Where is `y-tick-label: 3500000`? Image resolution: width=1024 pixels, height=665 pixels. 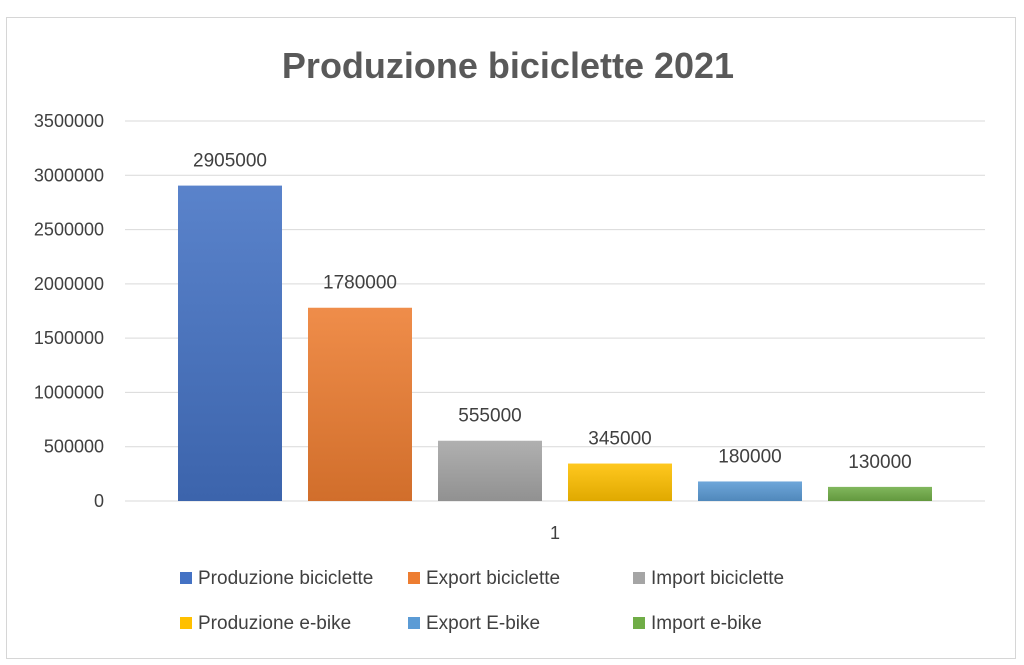 y-tick-label: 3500000 is located at coordinates (69, 121).